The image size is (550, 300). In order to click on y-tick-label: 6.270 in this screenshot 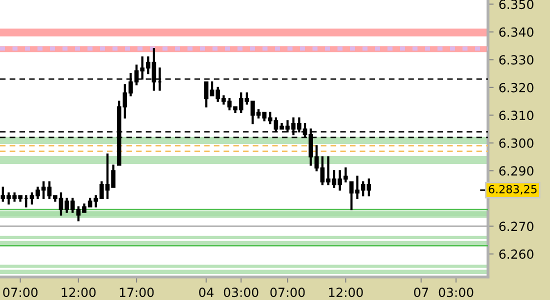, I will do `click(516, 227)`.